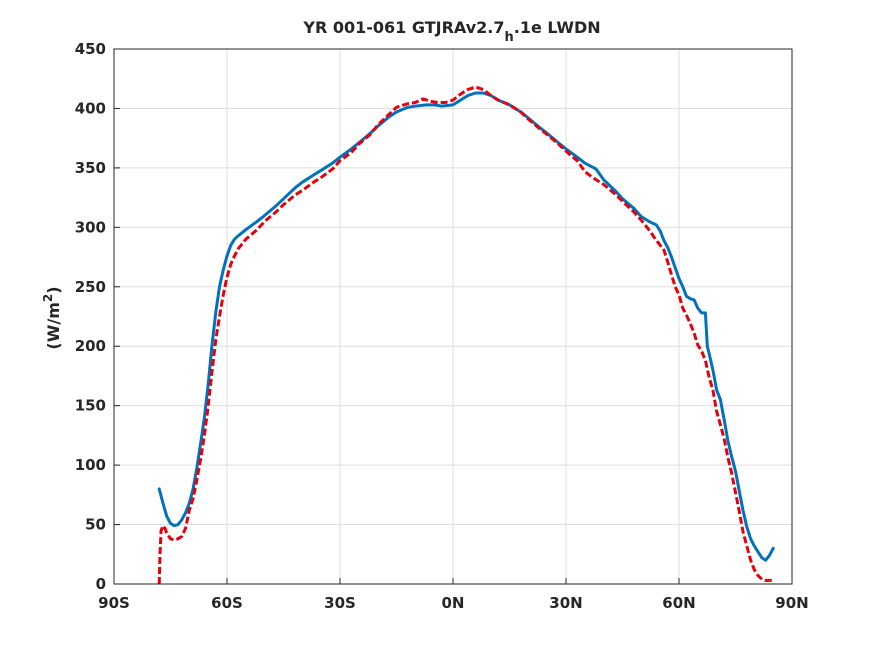 This screenshot has width=875, height=656. What do you see at coordinates (53, 325) in the screenshot?
I see `y-axis-label-pre: (W/m` at bounding box center [53, 325].